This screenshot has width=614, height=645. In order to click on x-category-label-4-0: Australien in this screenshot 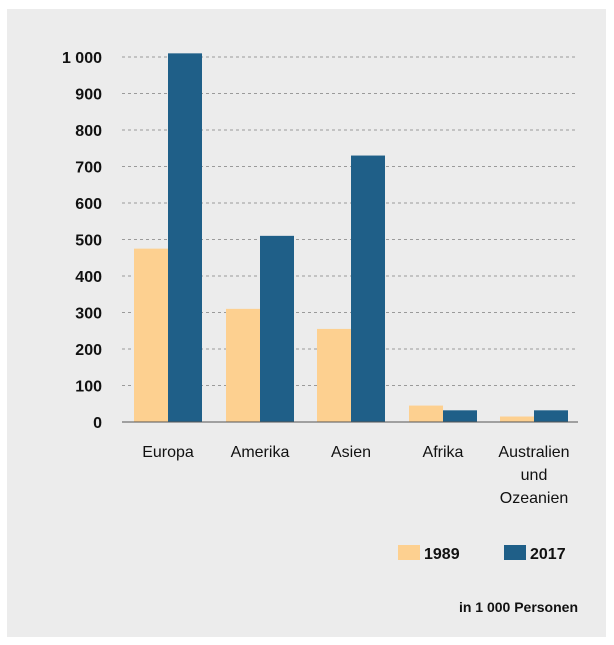, I will do `click(533, 452)`.